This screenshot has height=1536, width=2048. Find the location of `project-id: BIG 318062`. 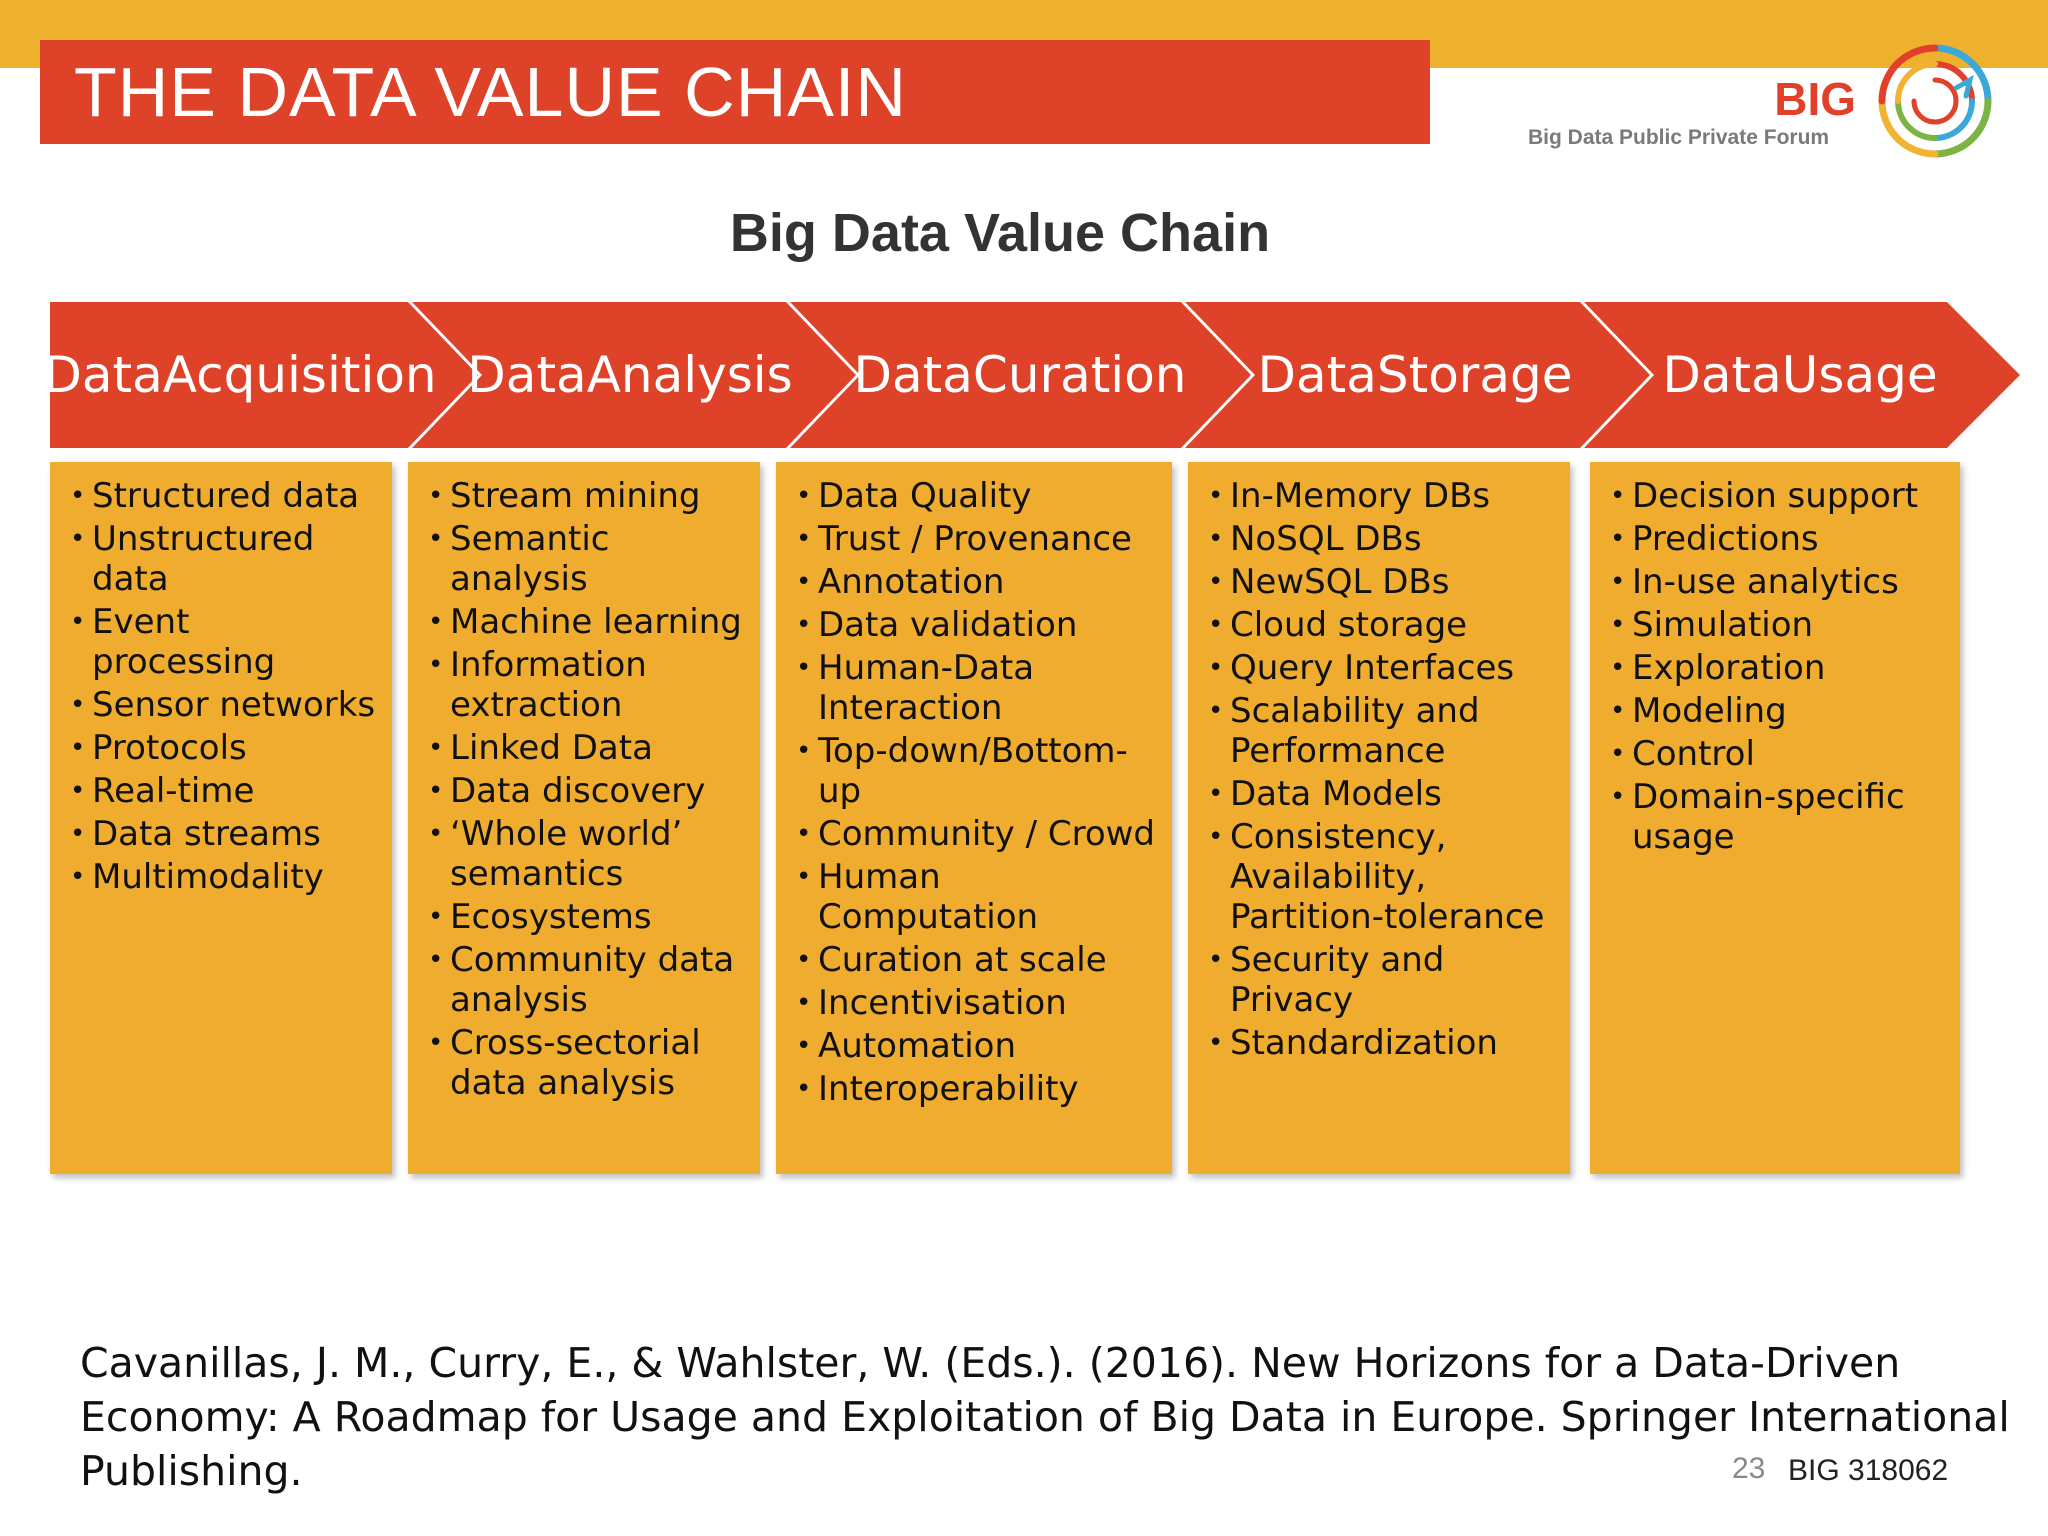

project-id: BIG 318062 is located at coordinates (1868, 1470).